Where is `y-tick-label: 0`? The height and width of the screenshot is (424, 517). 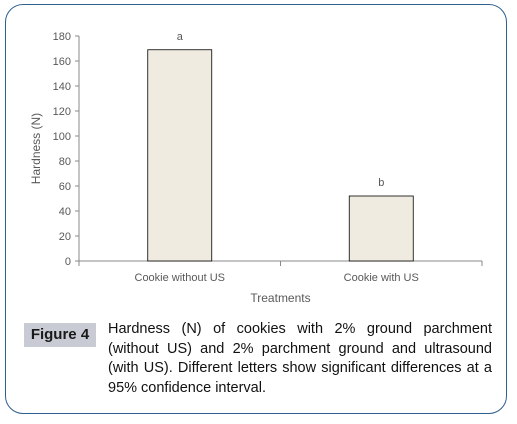
y-tick-label: 0 is located at coordinates (68, 262).